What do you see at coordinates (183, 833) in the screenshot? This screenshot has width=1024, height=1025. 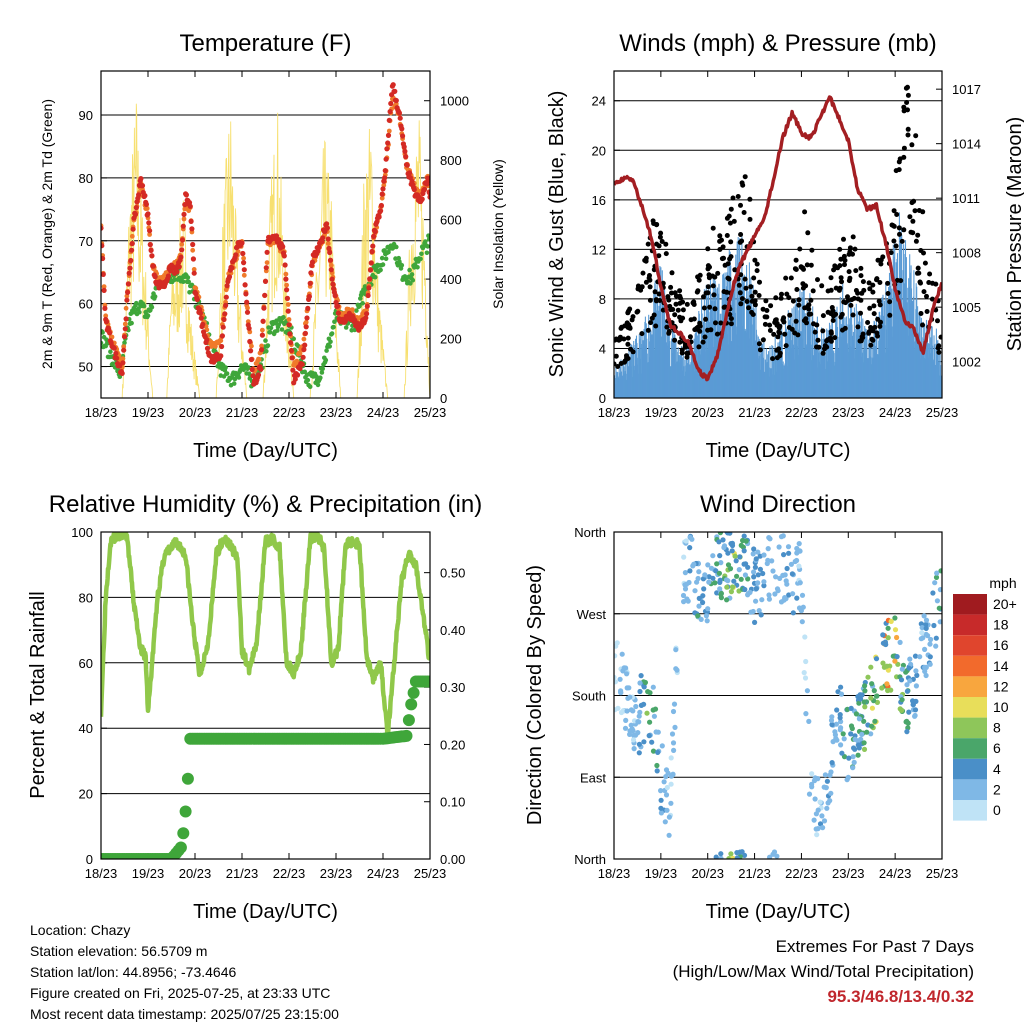 I see `rainfall-point` at bounding box center [183, 833].